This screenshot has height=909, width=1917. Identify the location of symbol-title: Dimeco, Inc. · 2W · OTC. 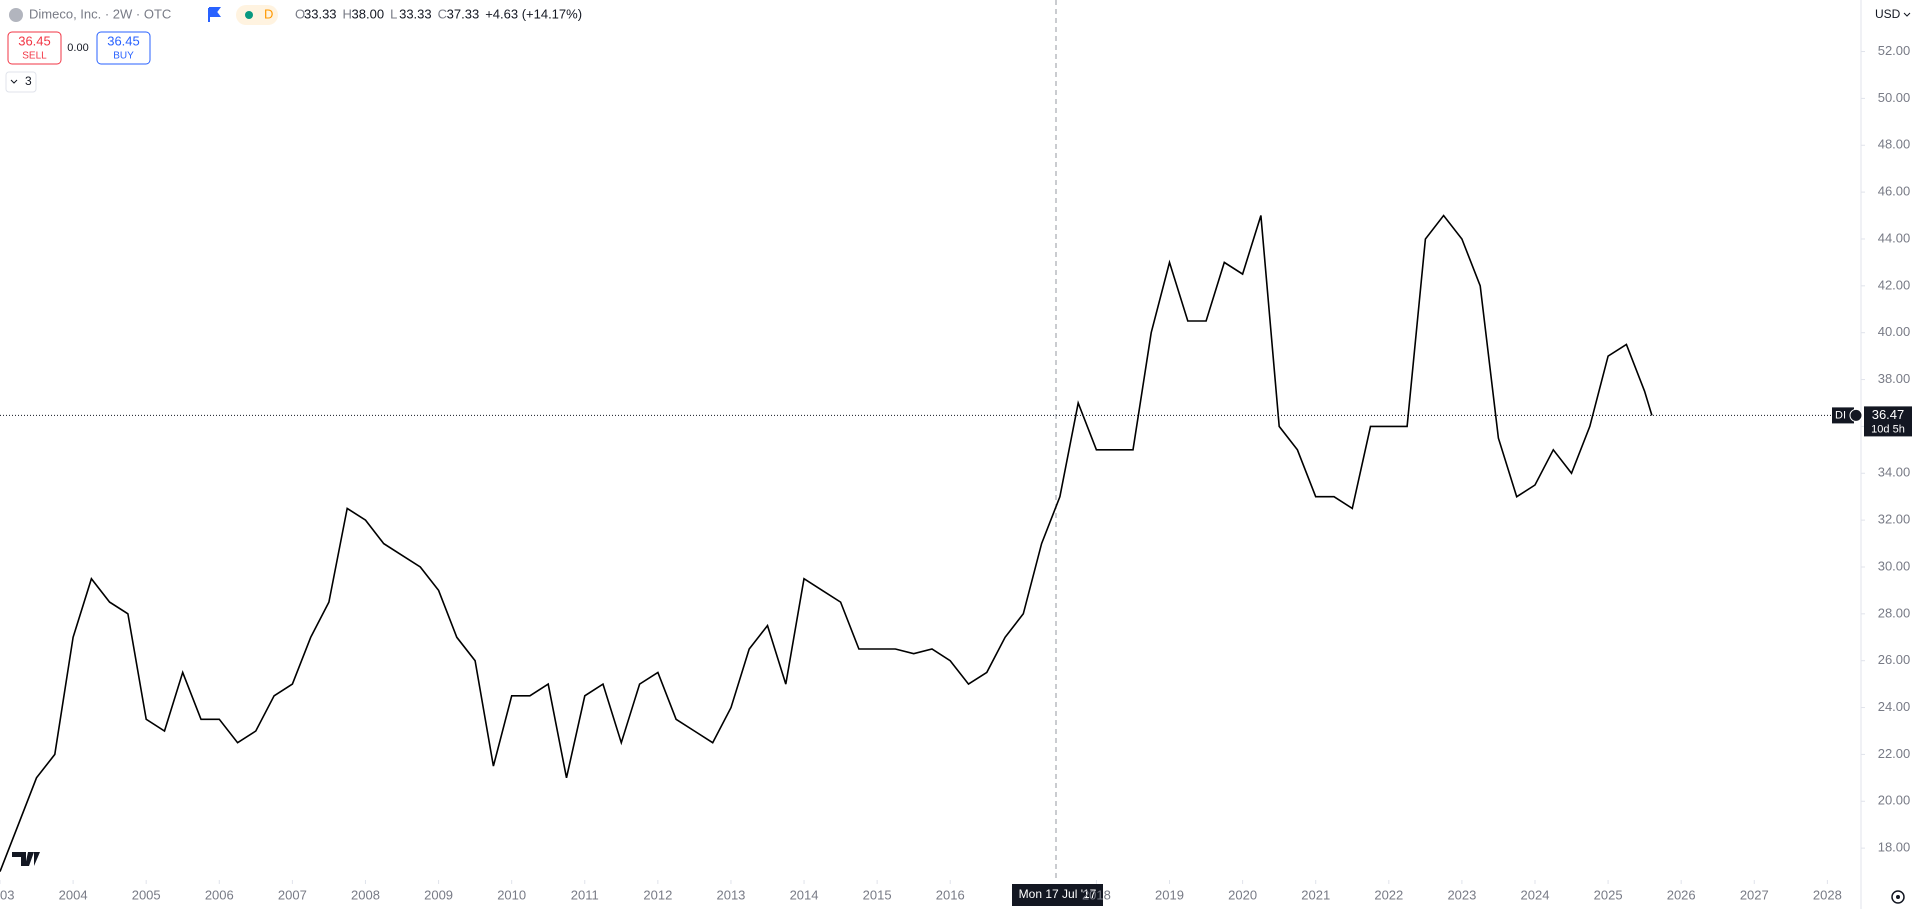
(100, 13).